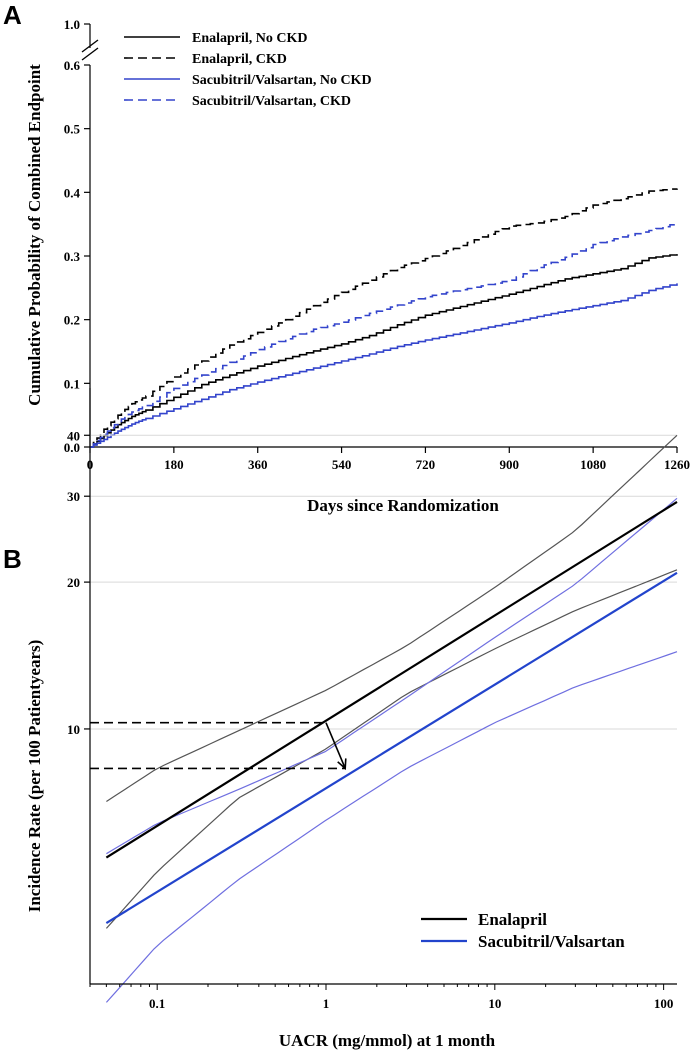 The image size is (694, 1052). Describe the element at coordinates (250, 38) in the screenshot. I see `legend-label: Enalapril, No CKD` at that location.